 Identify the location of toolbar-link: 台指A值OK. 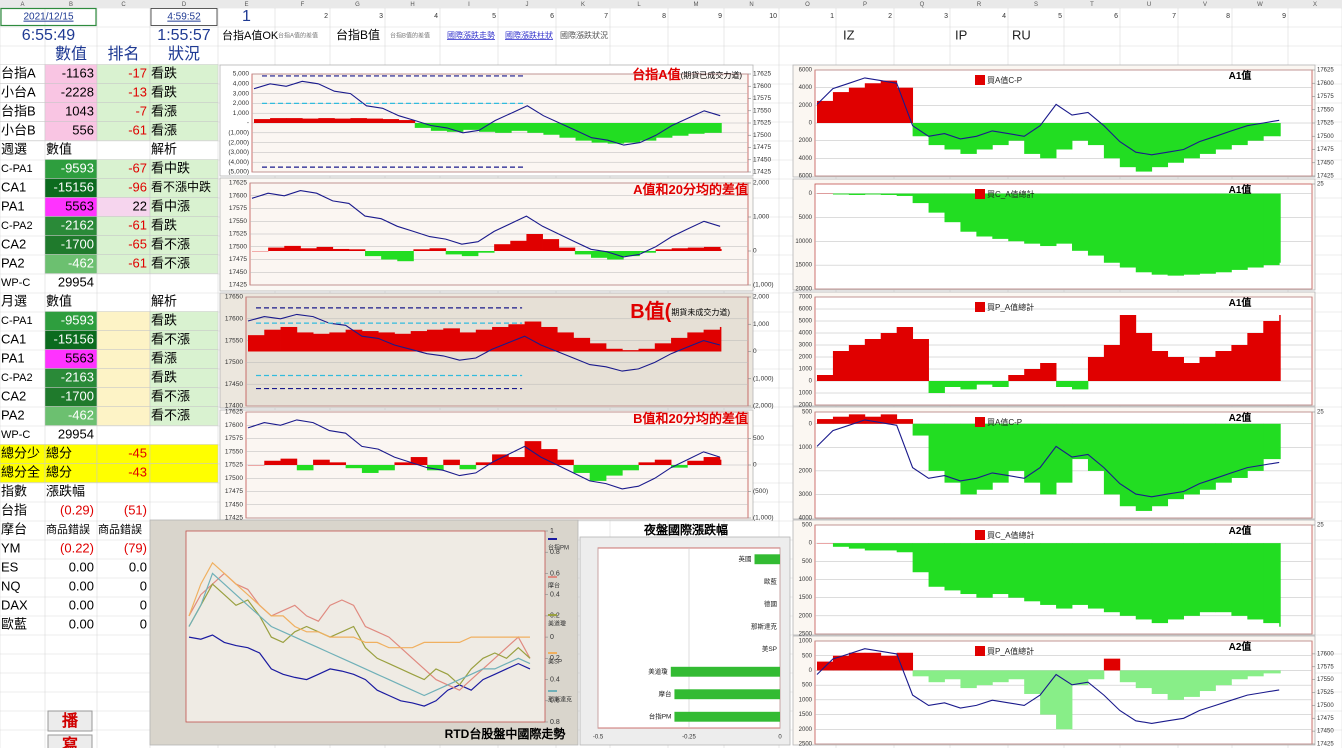
(250, 35).